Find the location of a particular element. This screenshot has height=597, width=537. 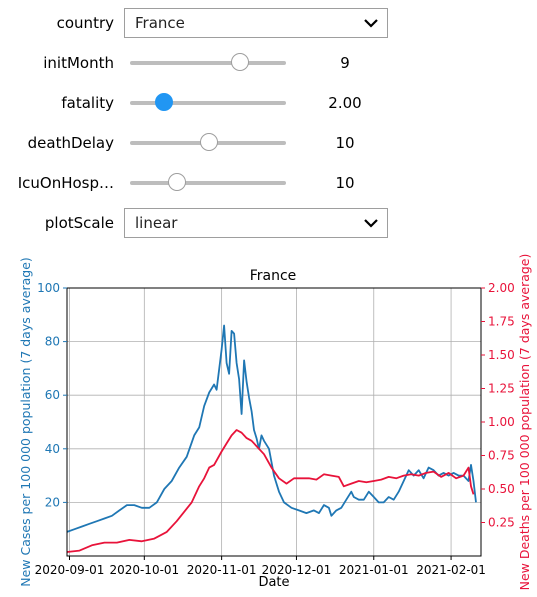

icu-on-hosp-value: 10 is located at coordinates (345, 183).